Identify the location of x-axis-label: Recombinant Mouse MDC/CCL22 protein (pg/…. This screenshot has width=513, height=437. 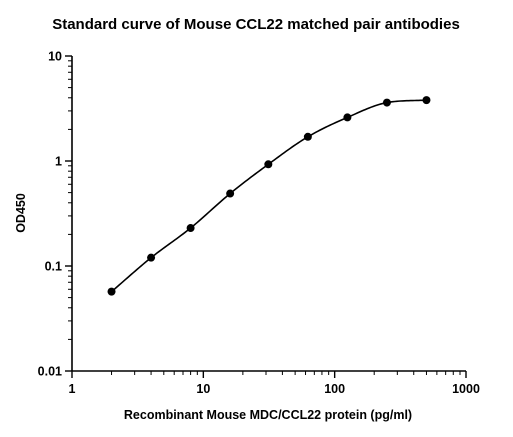
(268, 415).